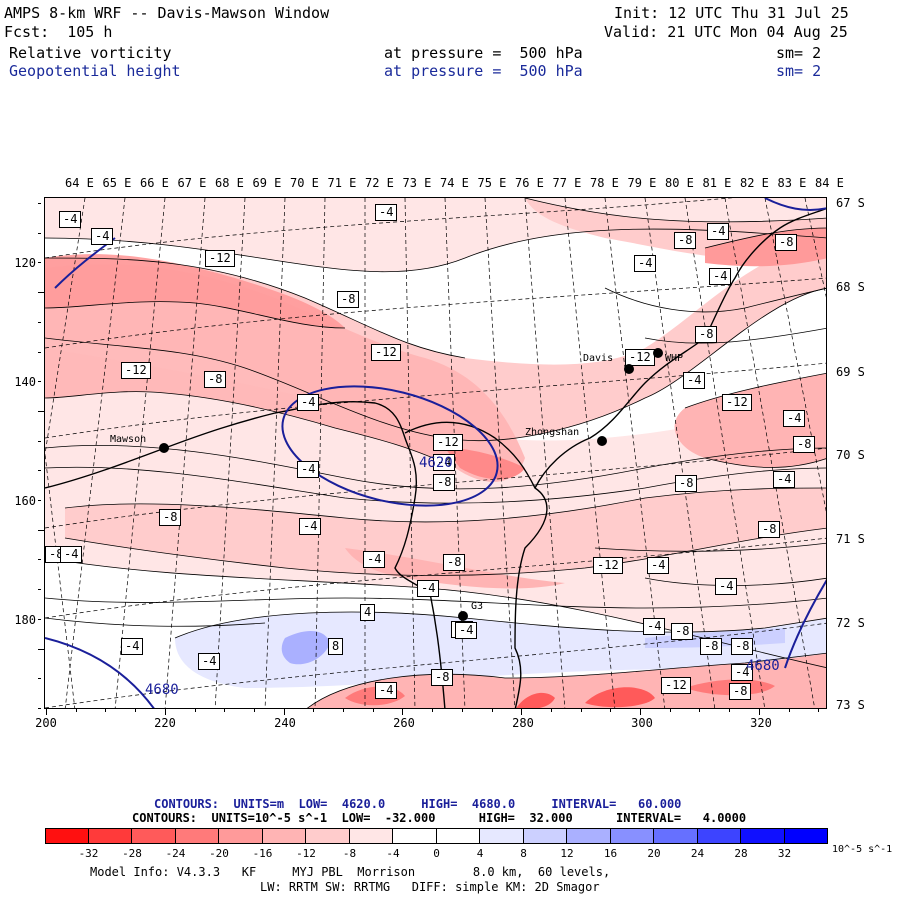  What do you see at coordinates (79, 183) in the screenshot?
I see `longitude-label: 64 E` at bounding box center [79, 183].